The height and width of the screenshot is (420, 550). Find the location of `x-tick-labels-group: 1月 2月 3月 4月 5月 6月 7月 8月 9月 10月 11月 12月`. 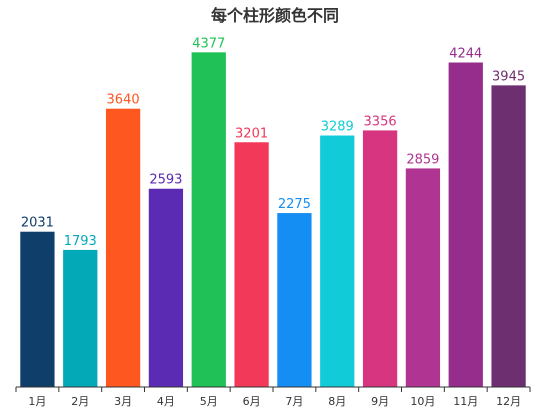

x-tick-labels-group: 1月 2月 3月 4月 5月 6月 7月 8月 9月 10月 11月 12月 is located at coordinates (274, 401).